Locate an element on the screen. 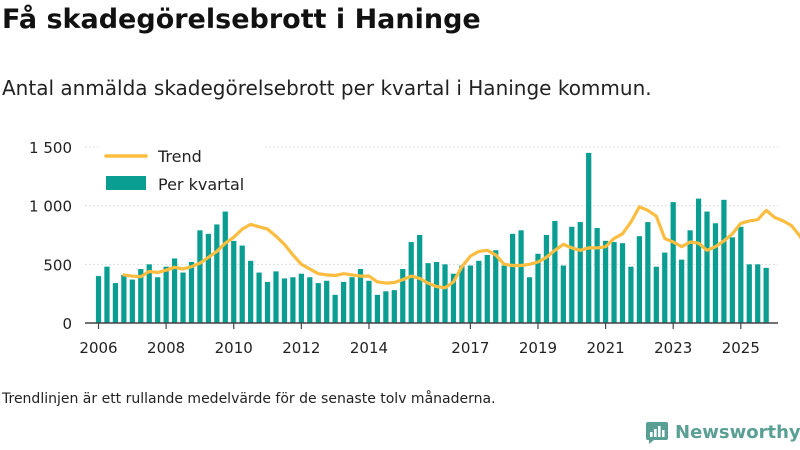 The width and height of the screenshot is (800, 450). x-tick-label: 2012 is located at coordinates (301, 348).